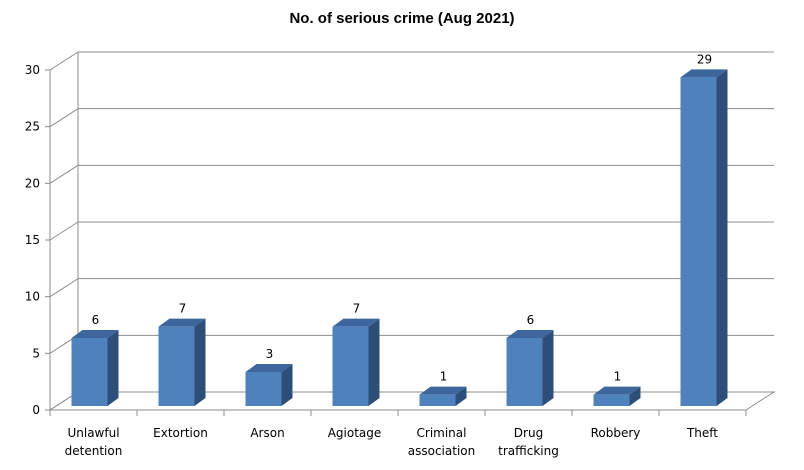  I want to click on category-label: Extortion, so click(180, 433).